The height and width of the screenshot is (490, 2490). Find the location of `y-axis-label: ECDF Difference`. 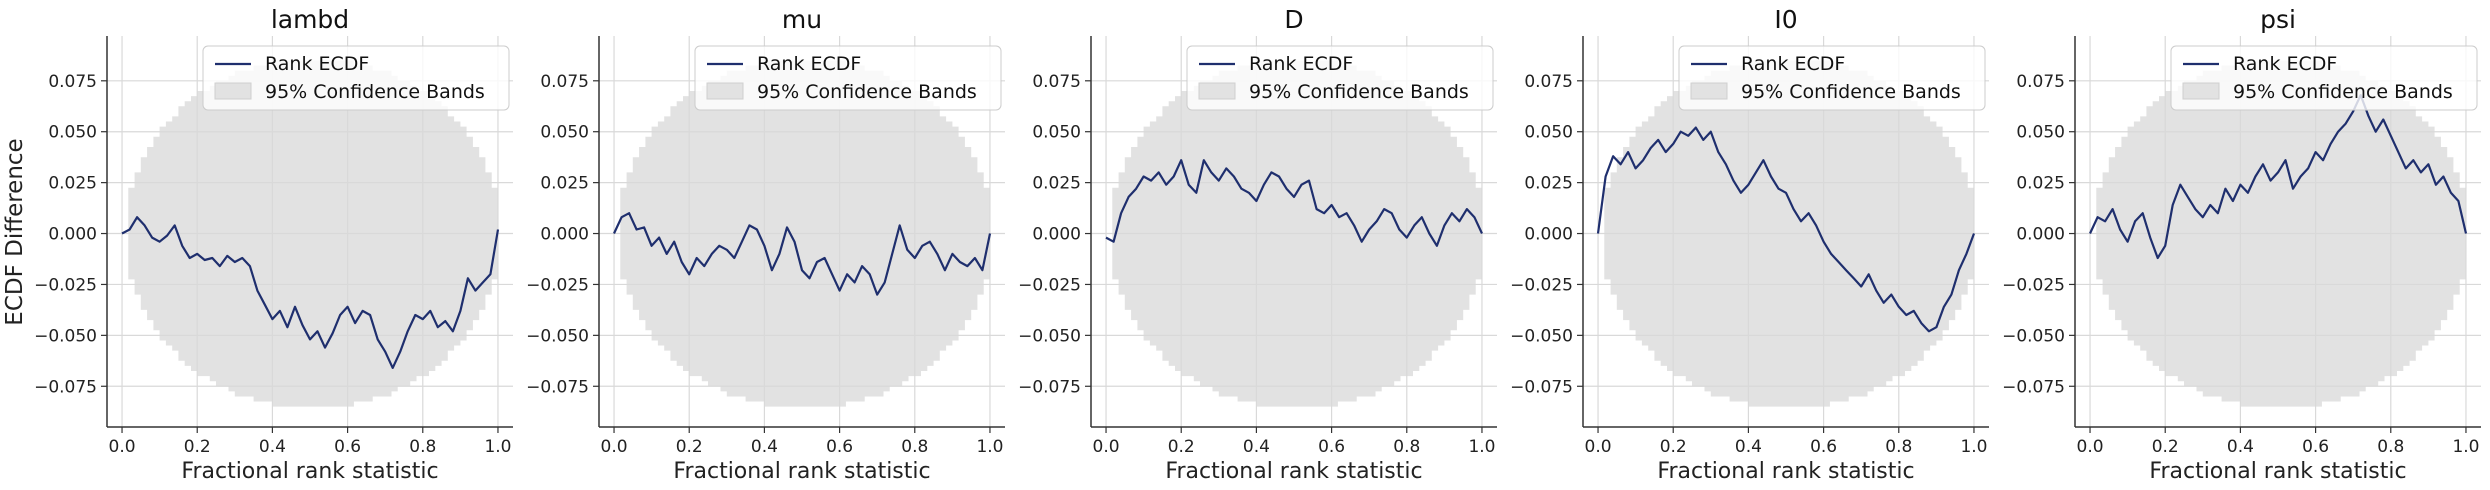

y-axis-label: ECDF Difference is located at coordinates (15, 231).